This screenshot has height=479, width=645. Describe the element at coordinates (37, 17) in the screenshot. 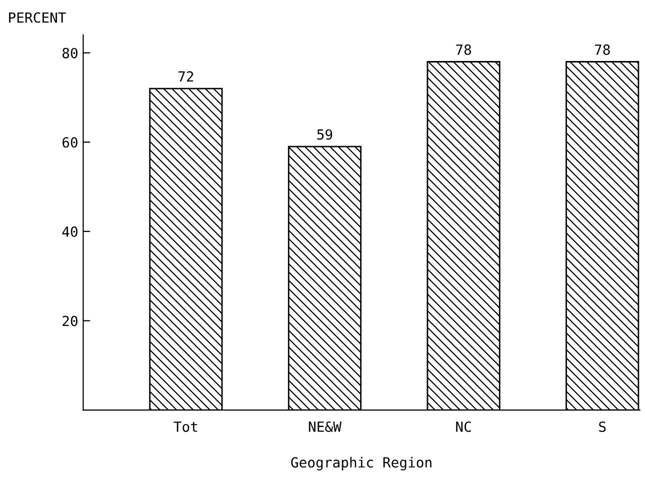

I see `y-axis-title: PERCENT` at that location.